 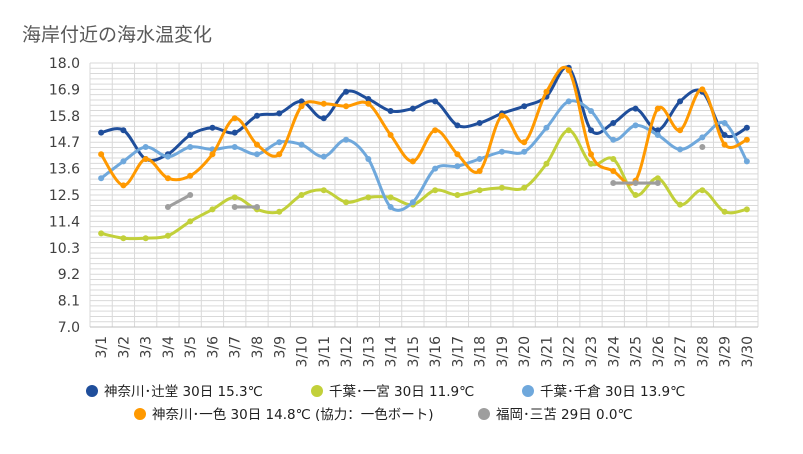 I want to click on y-tick-label: 16.9, so click(x=64, y=90).